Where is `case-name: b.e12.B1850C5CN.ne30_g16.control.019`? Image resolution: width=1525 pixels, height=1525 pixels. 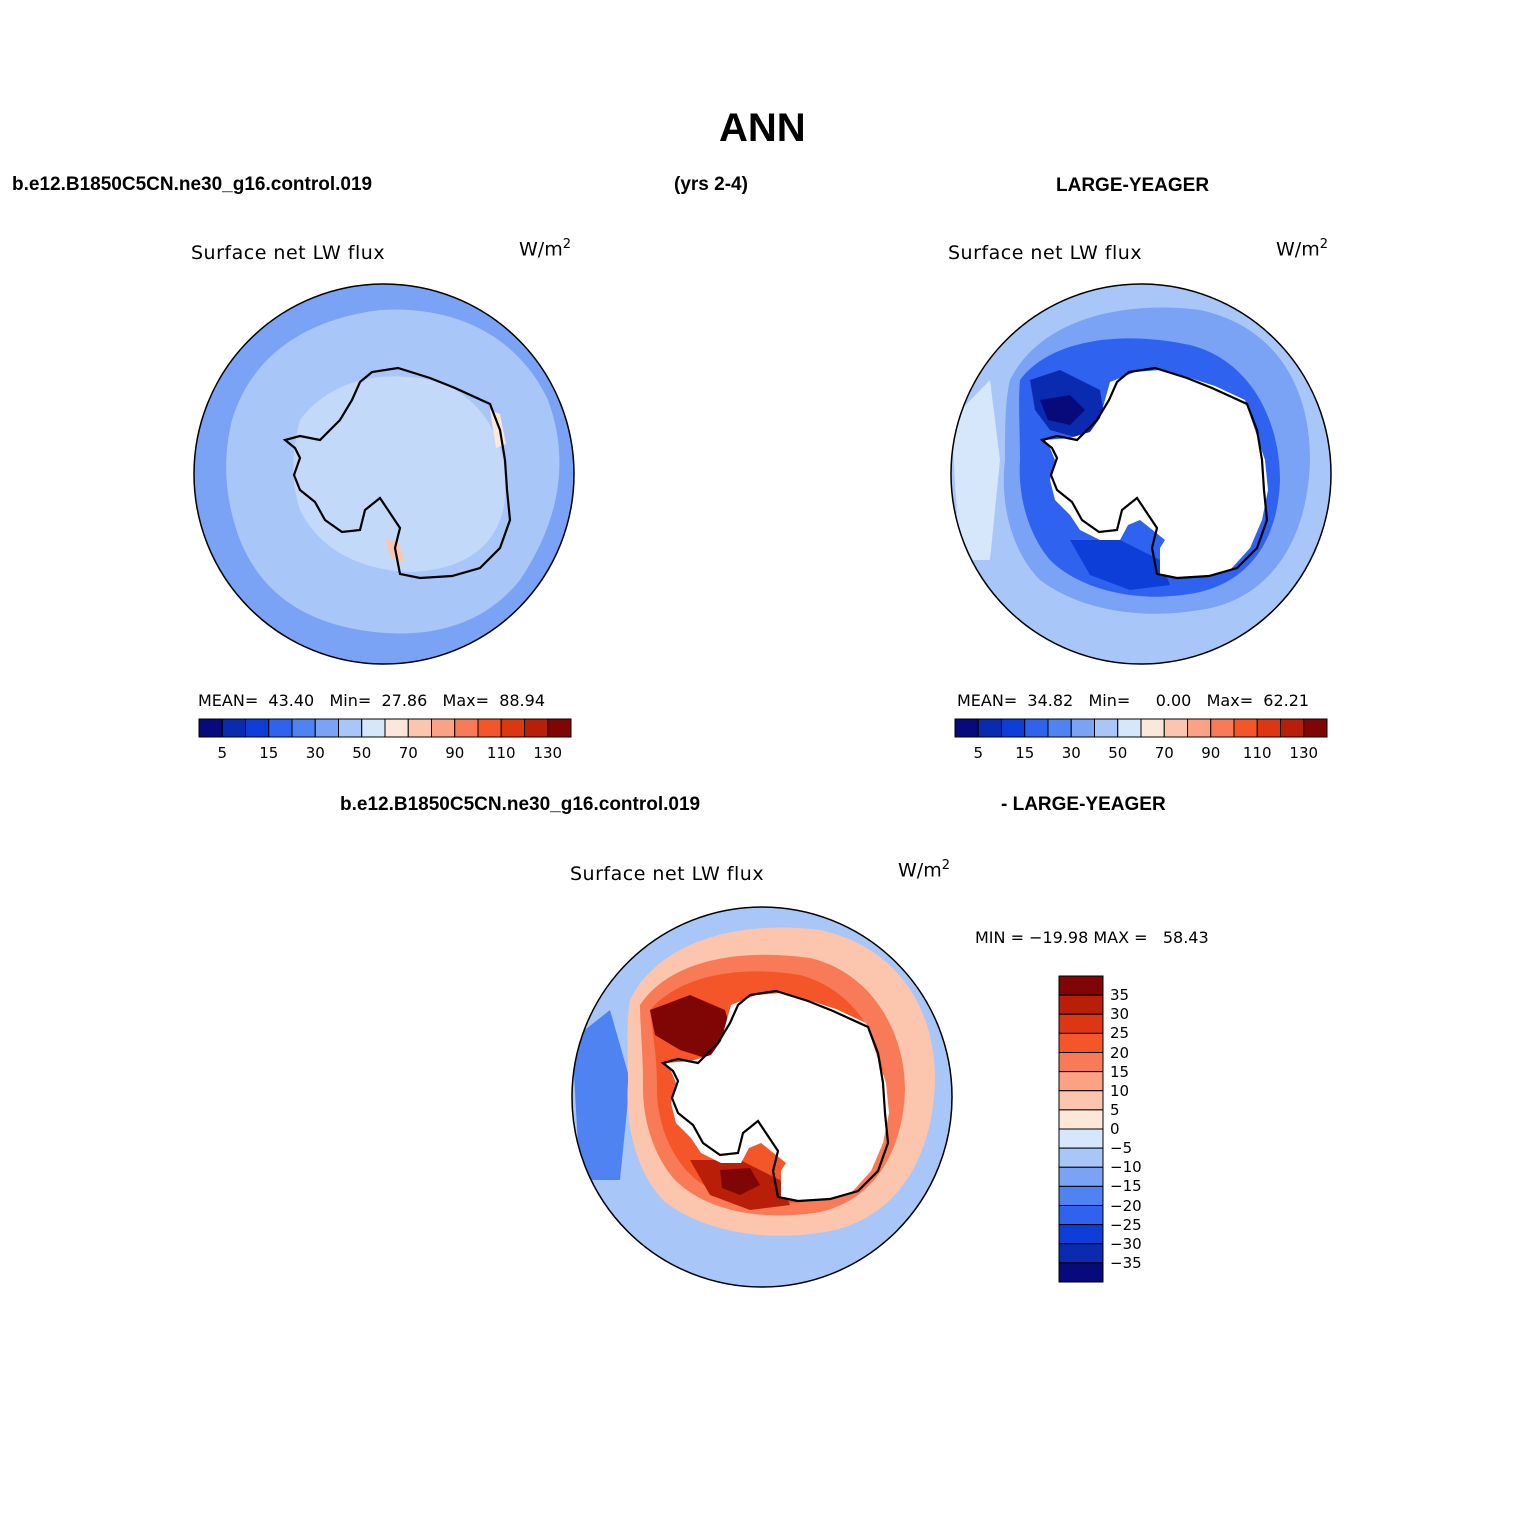 case-name: b.e12.B1850C5CN.ne30_g16.control.019 is located at coordinates (192, 184).